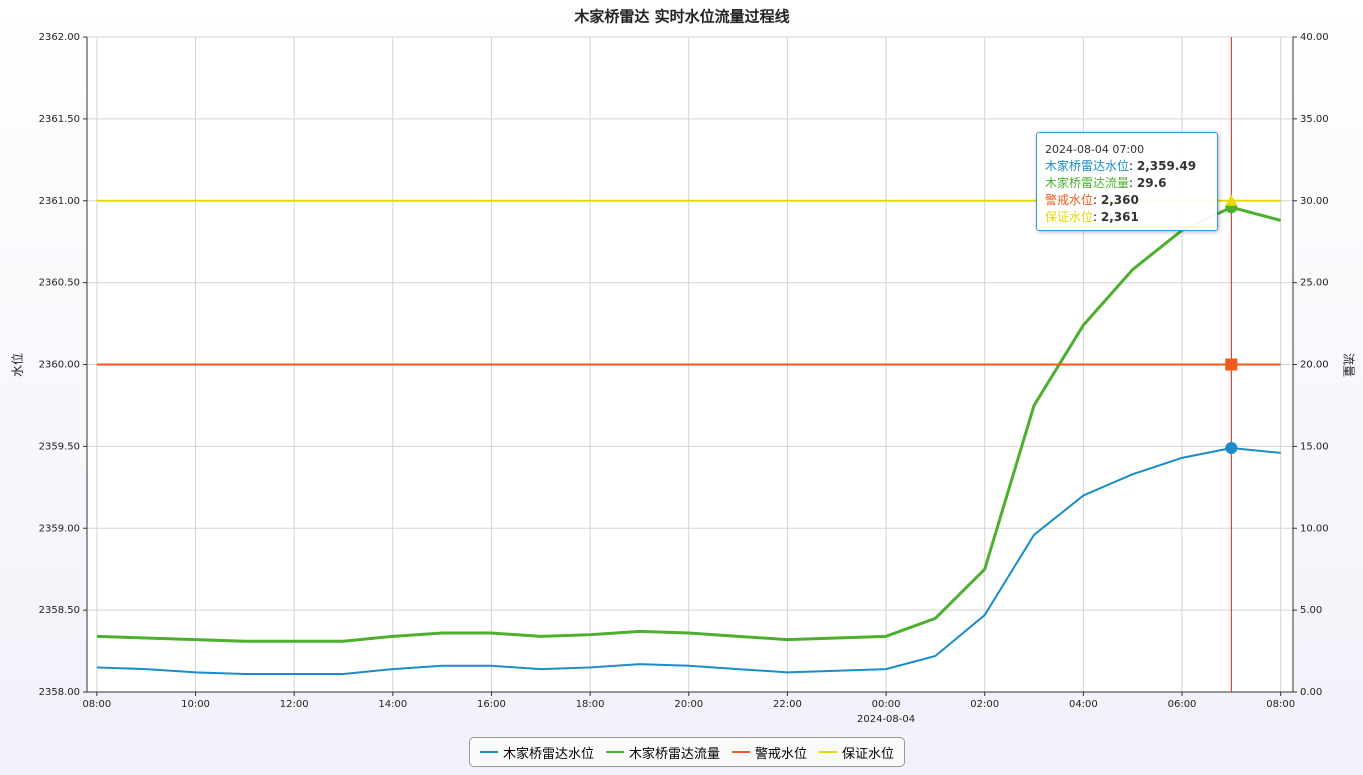 The height and width of the screenshot is (775, 1363). I want to click on y-tick-label: 2361.50, so click(59, 119).